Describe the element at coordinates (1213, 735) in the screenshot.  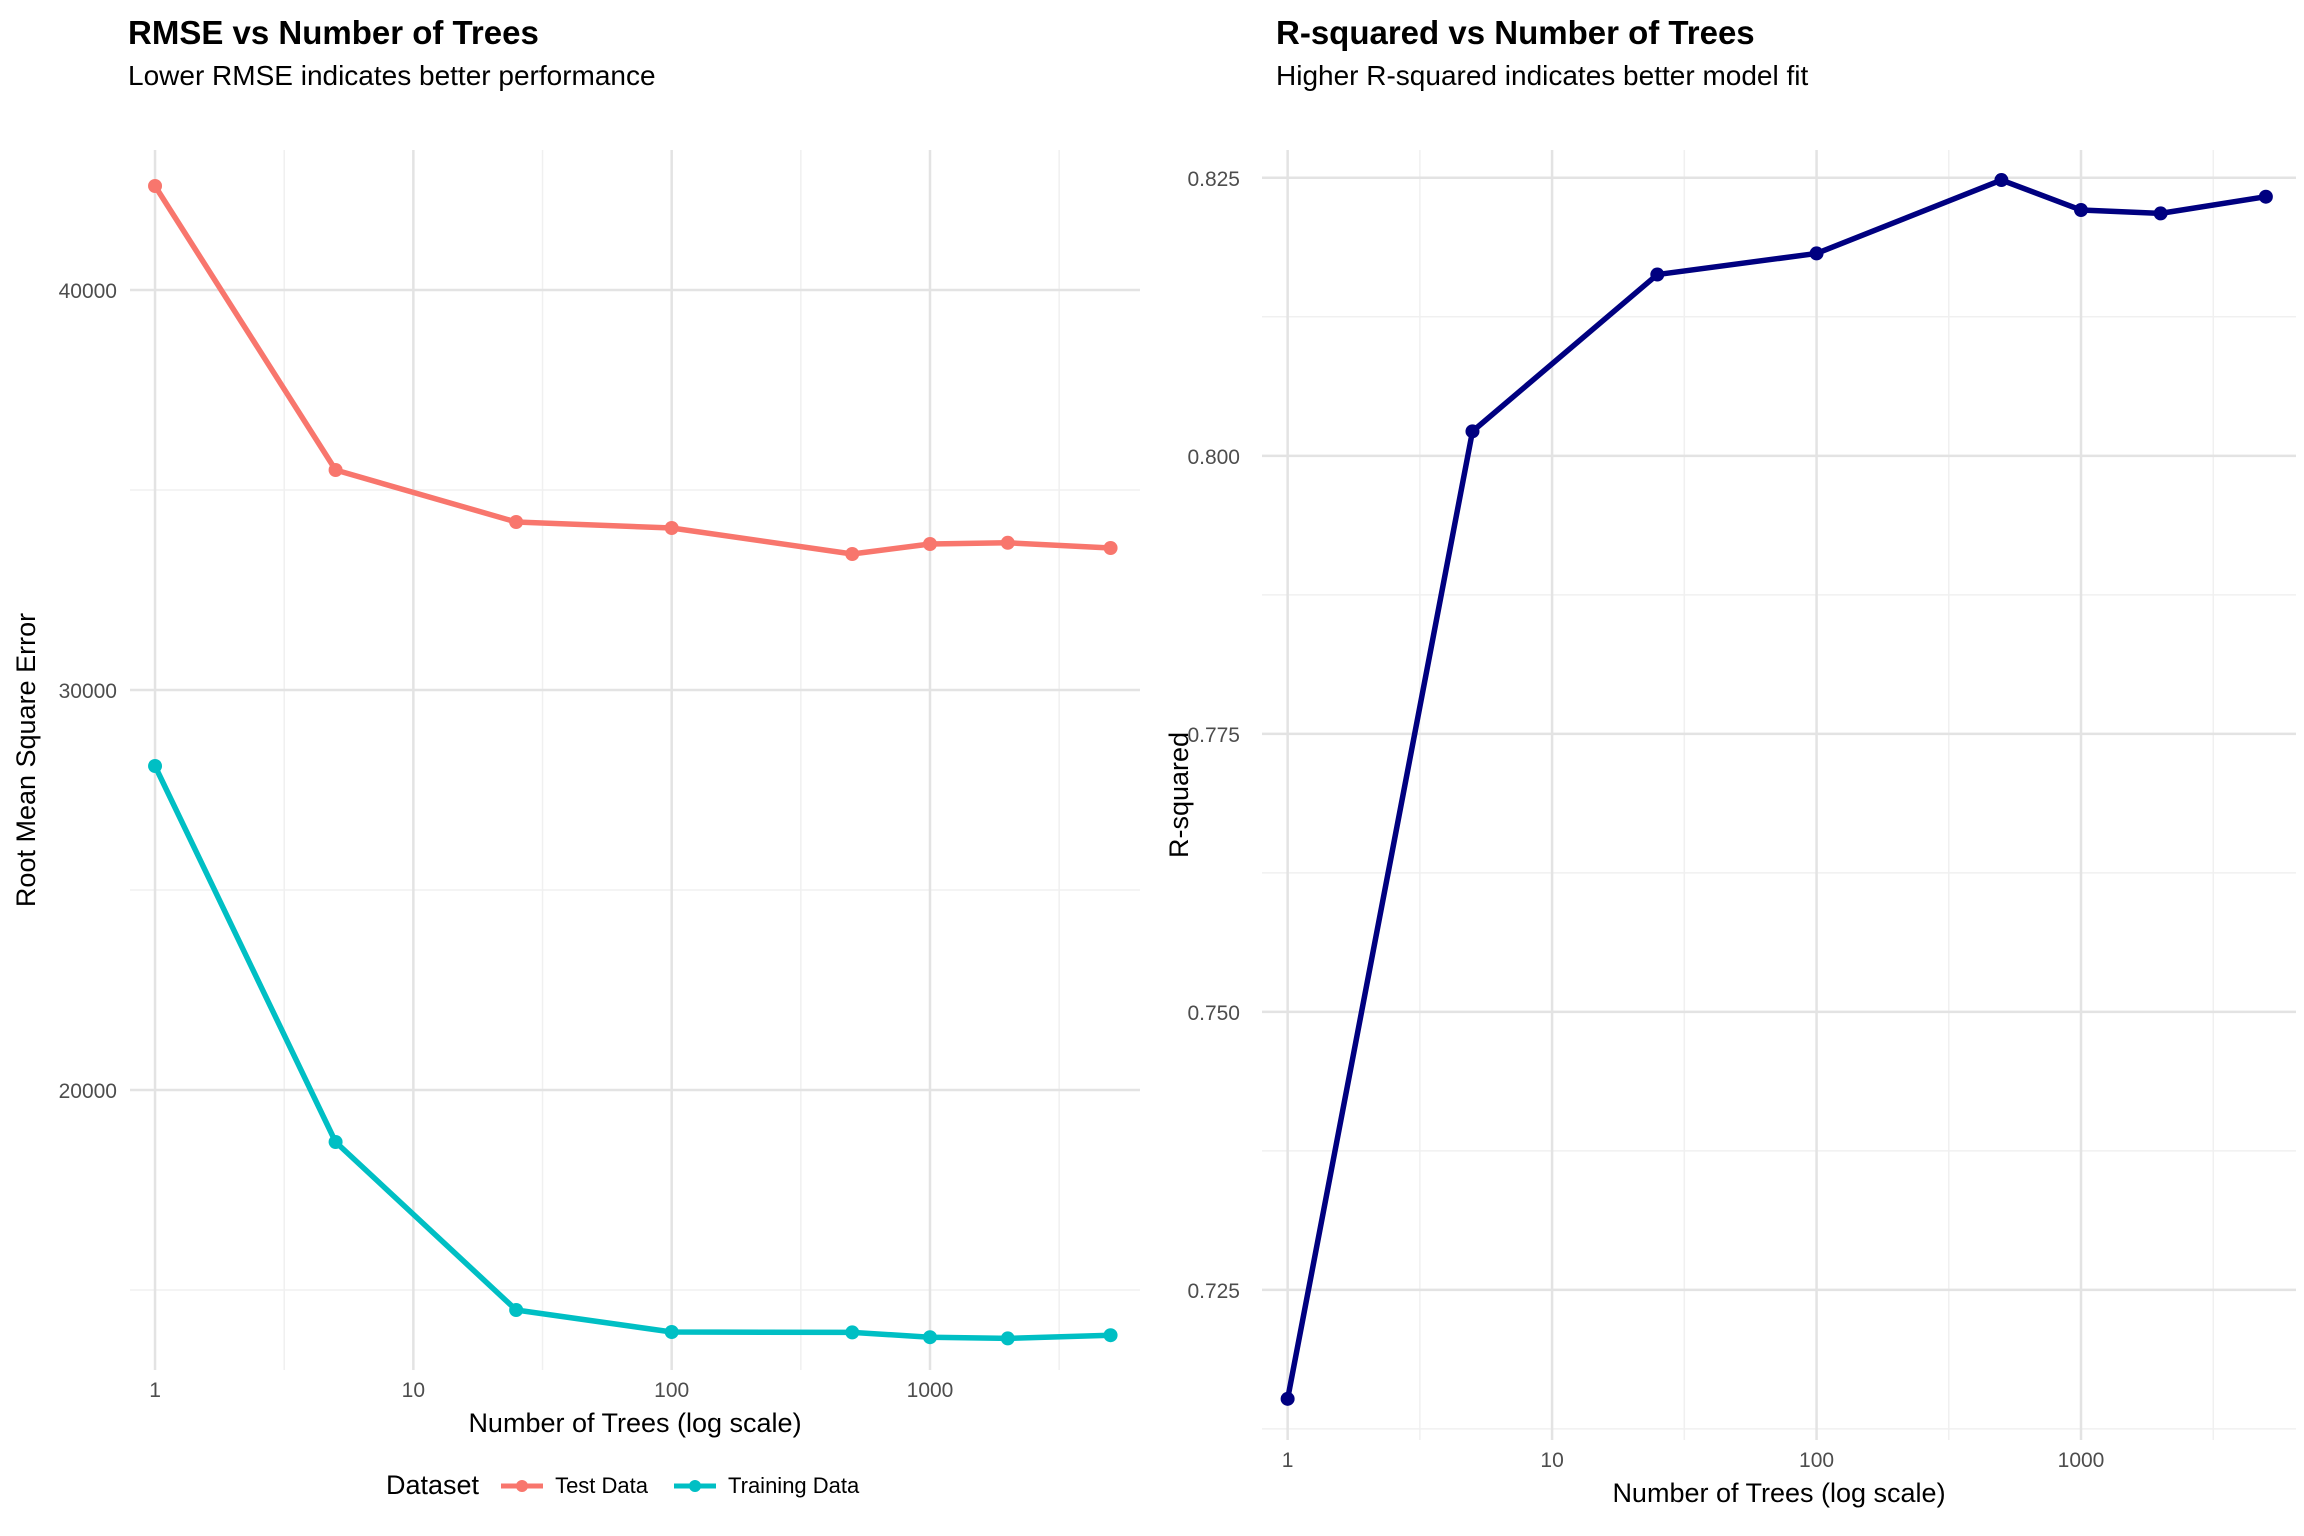
I see `y-tick-label: 0.775` at that location.